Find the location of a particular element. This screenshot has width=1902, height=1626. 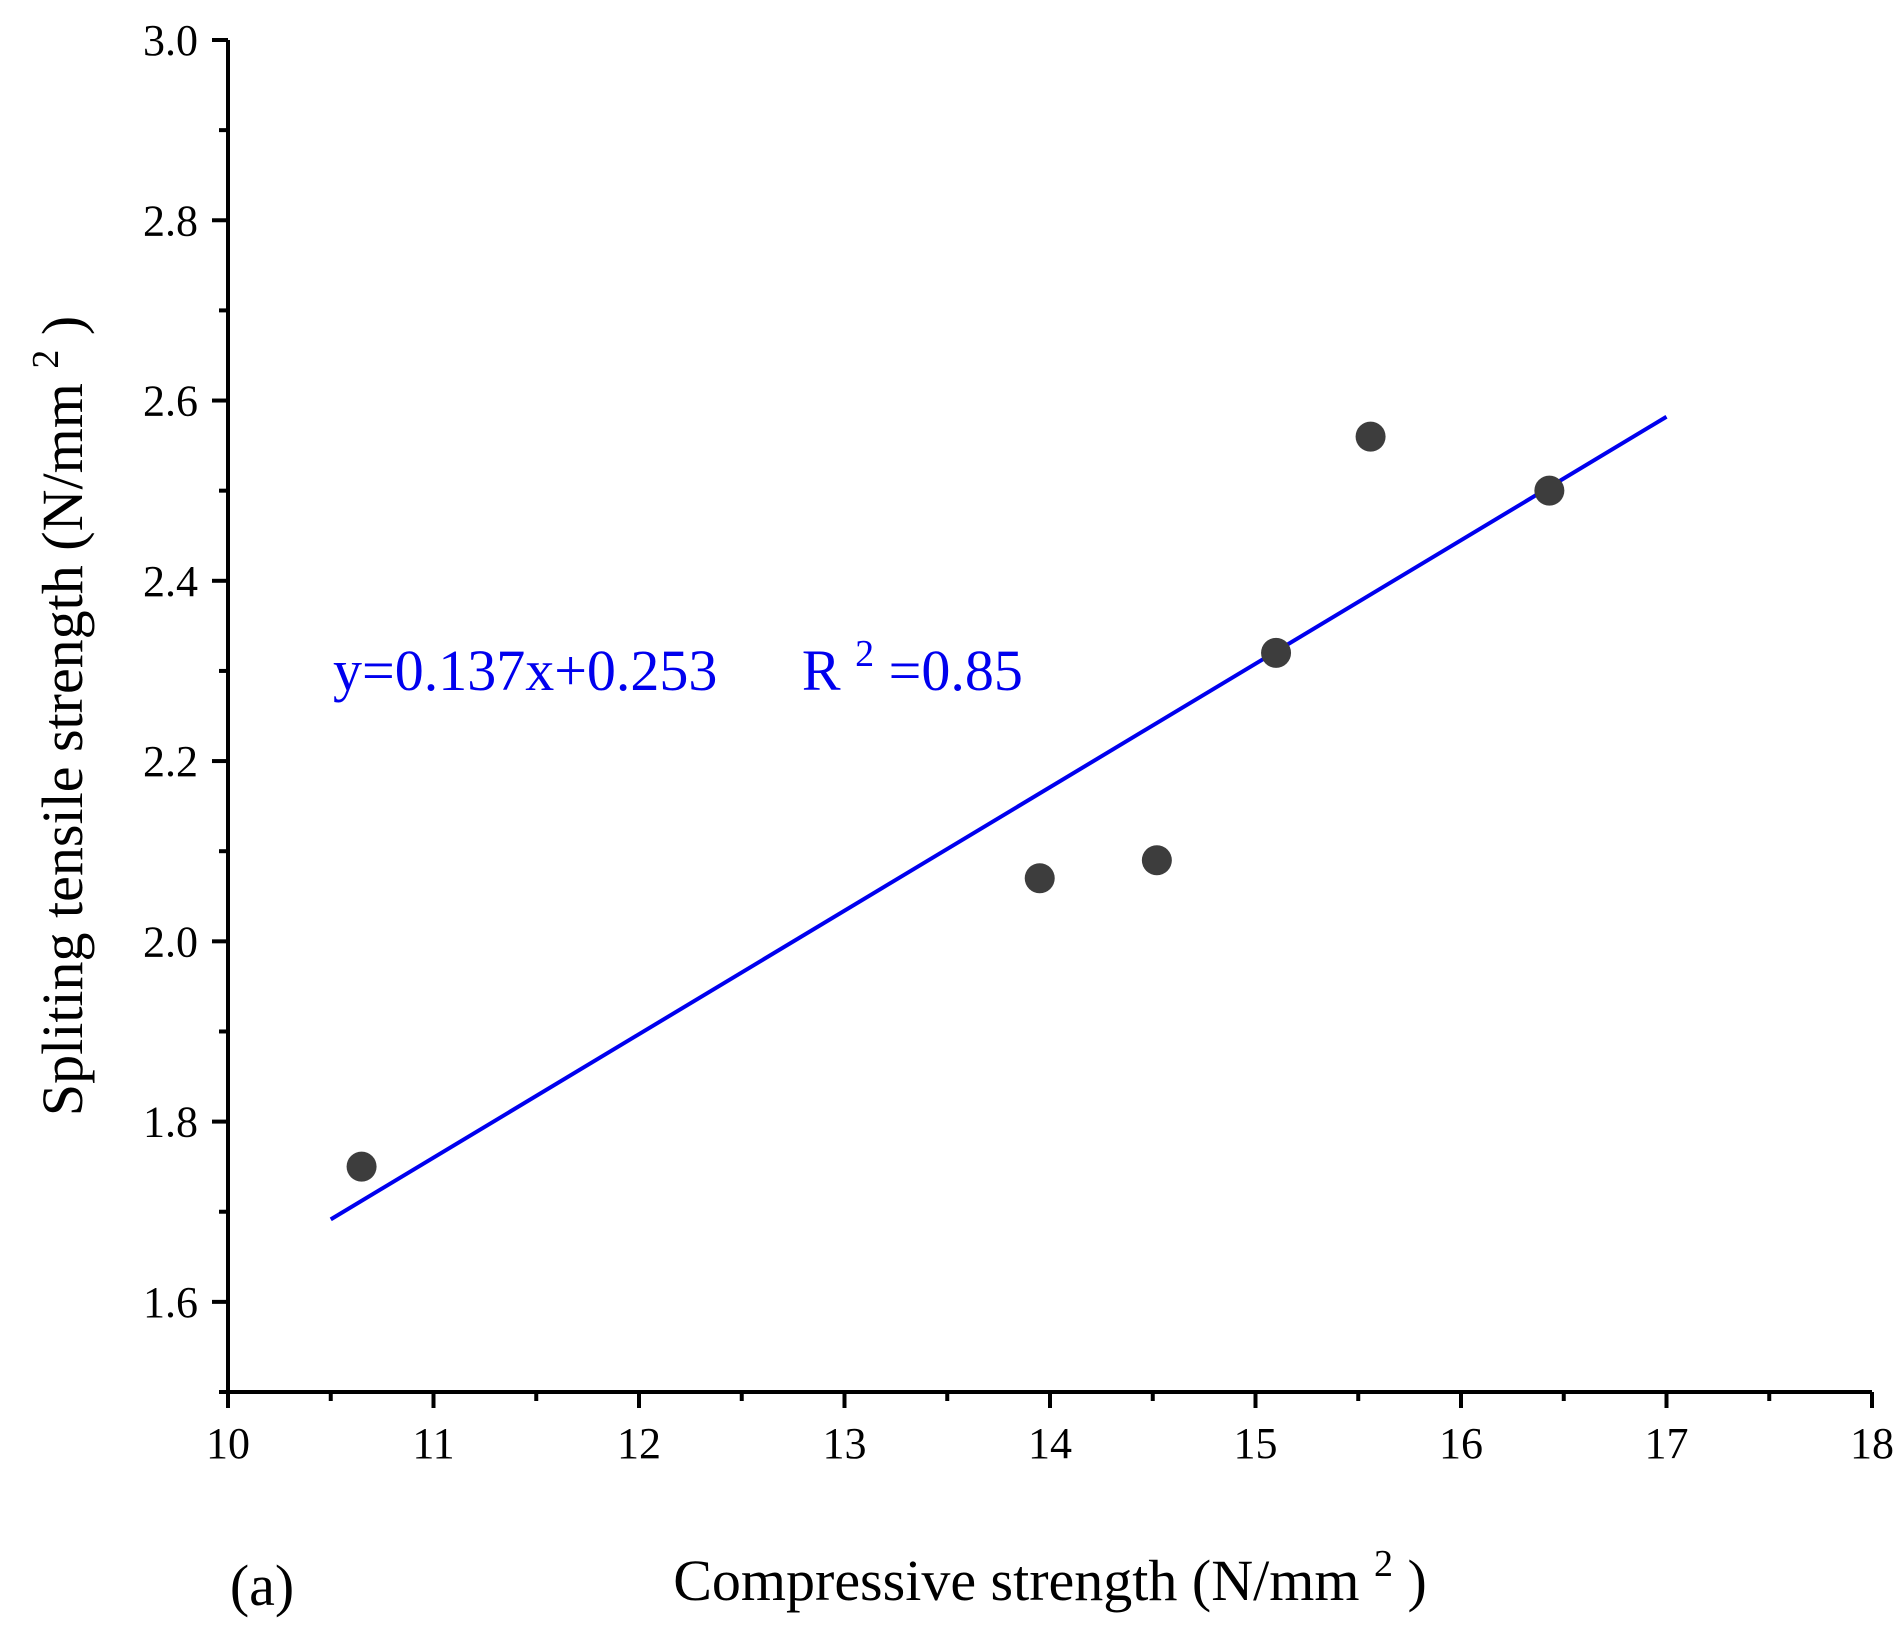

x-tick-label: 12 is located at coordinates (639, 1443).